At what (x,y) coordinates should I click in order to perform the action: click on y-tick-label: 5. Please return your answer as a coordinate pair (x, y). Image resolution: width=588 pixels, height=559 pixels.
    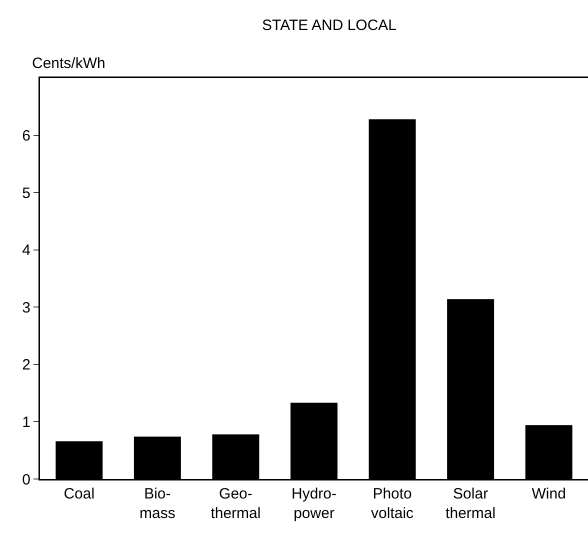
    Looking at the image, I should click on (26, 193).